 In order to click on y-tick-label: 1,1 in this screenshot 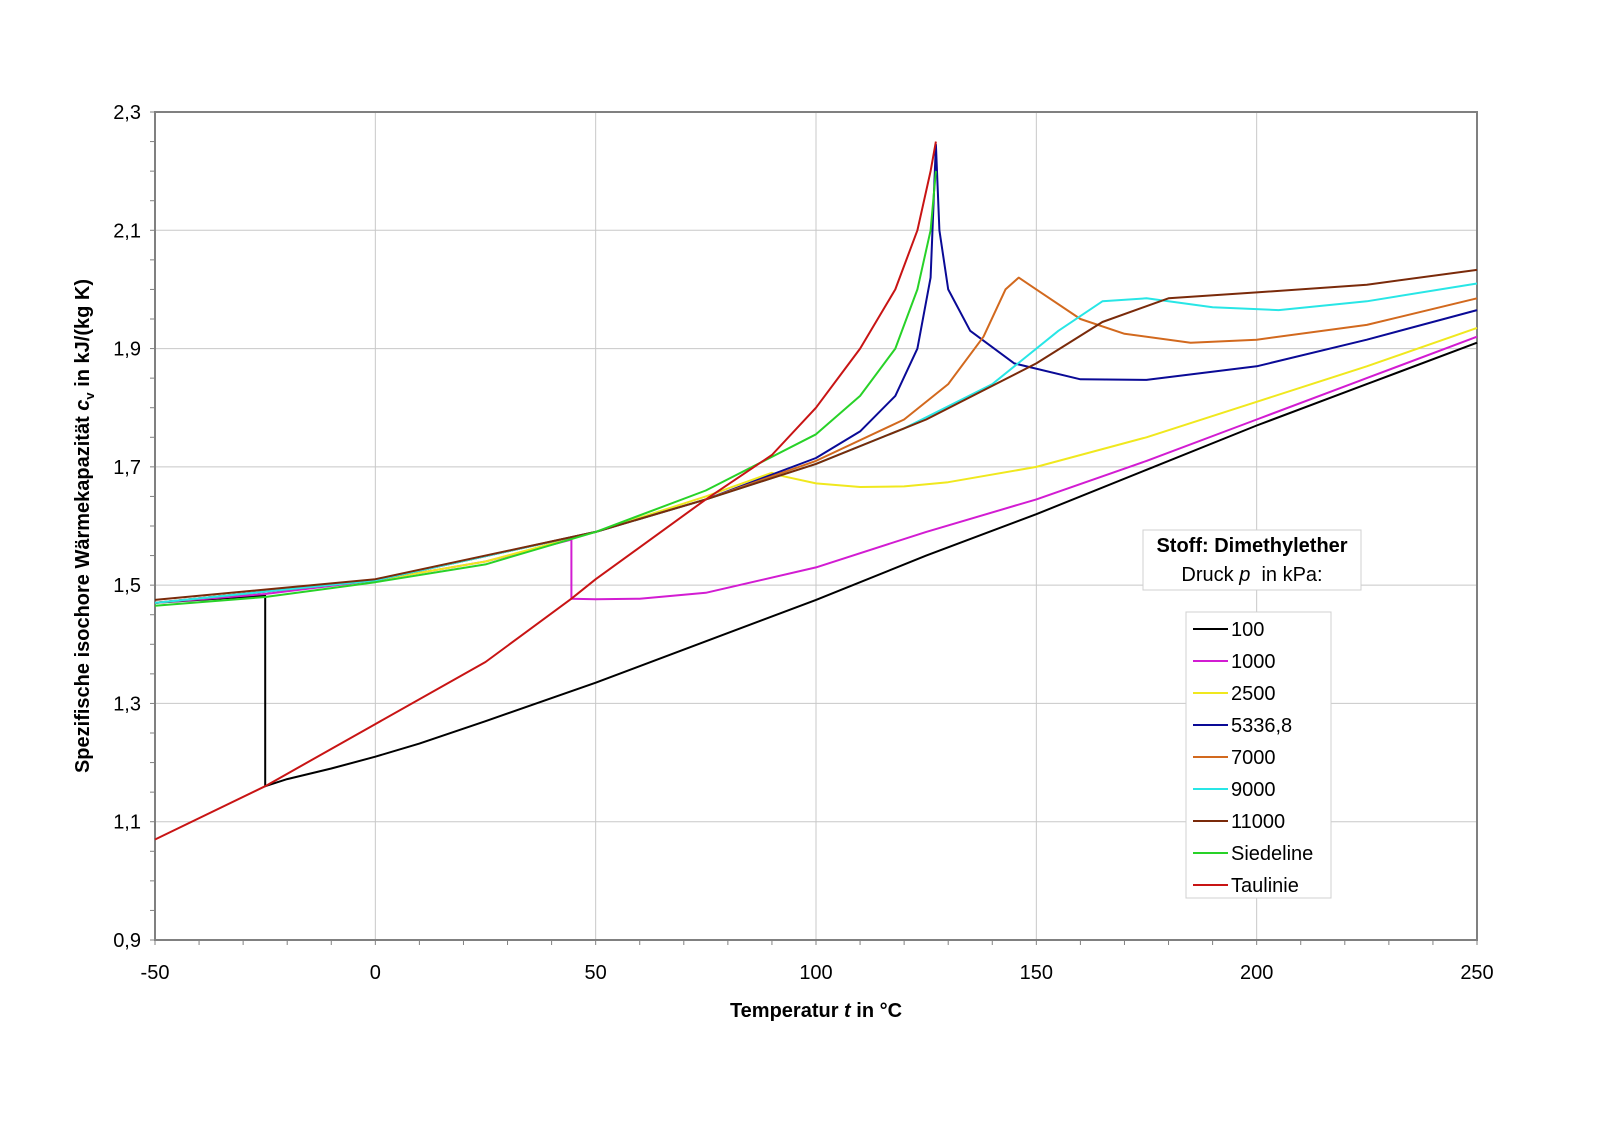, I will do `click(127, 823)`.